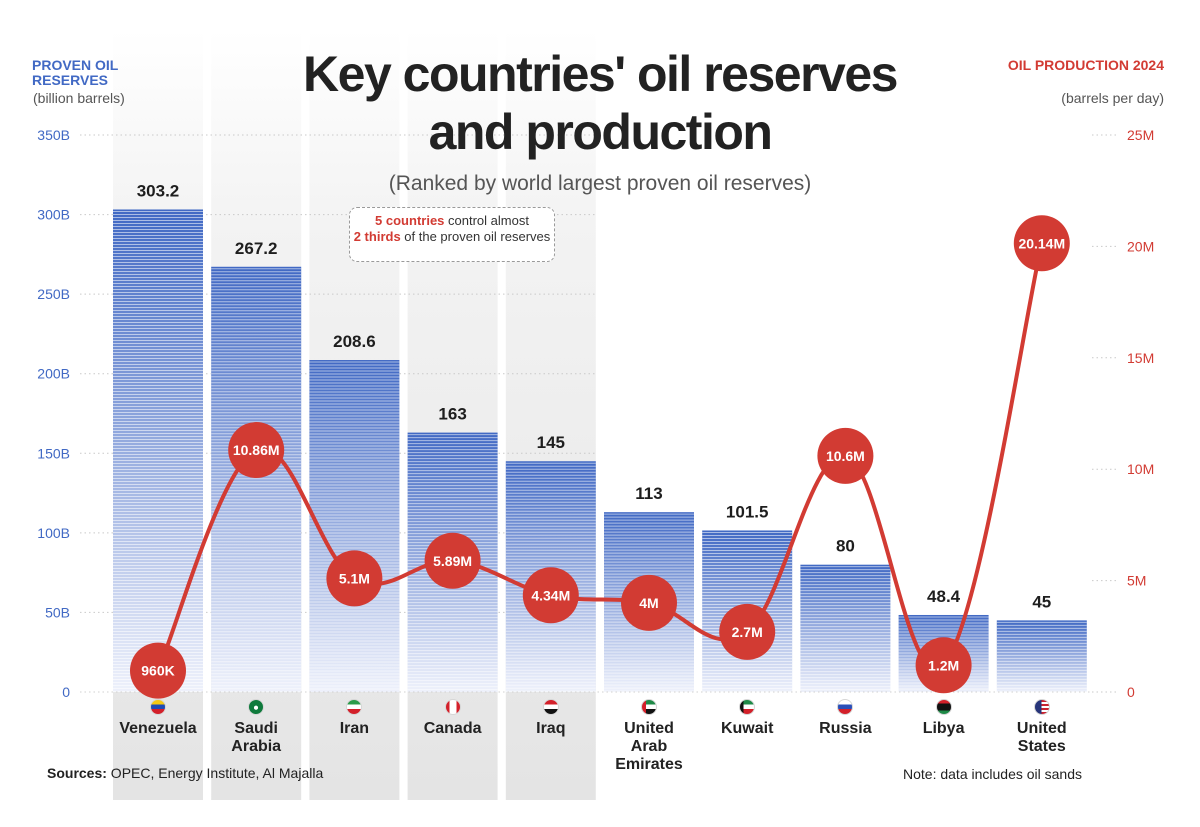  I want to click on right-axis-unit: (barrels per day), so click(1112, 98).